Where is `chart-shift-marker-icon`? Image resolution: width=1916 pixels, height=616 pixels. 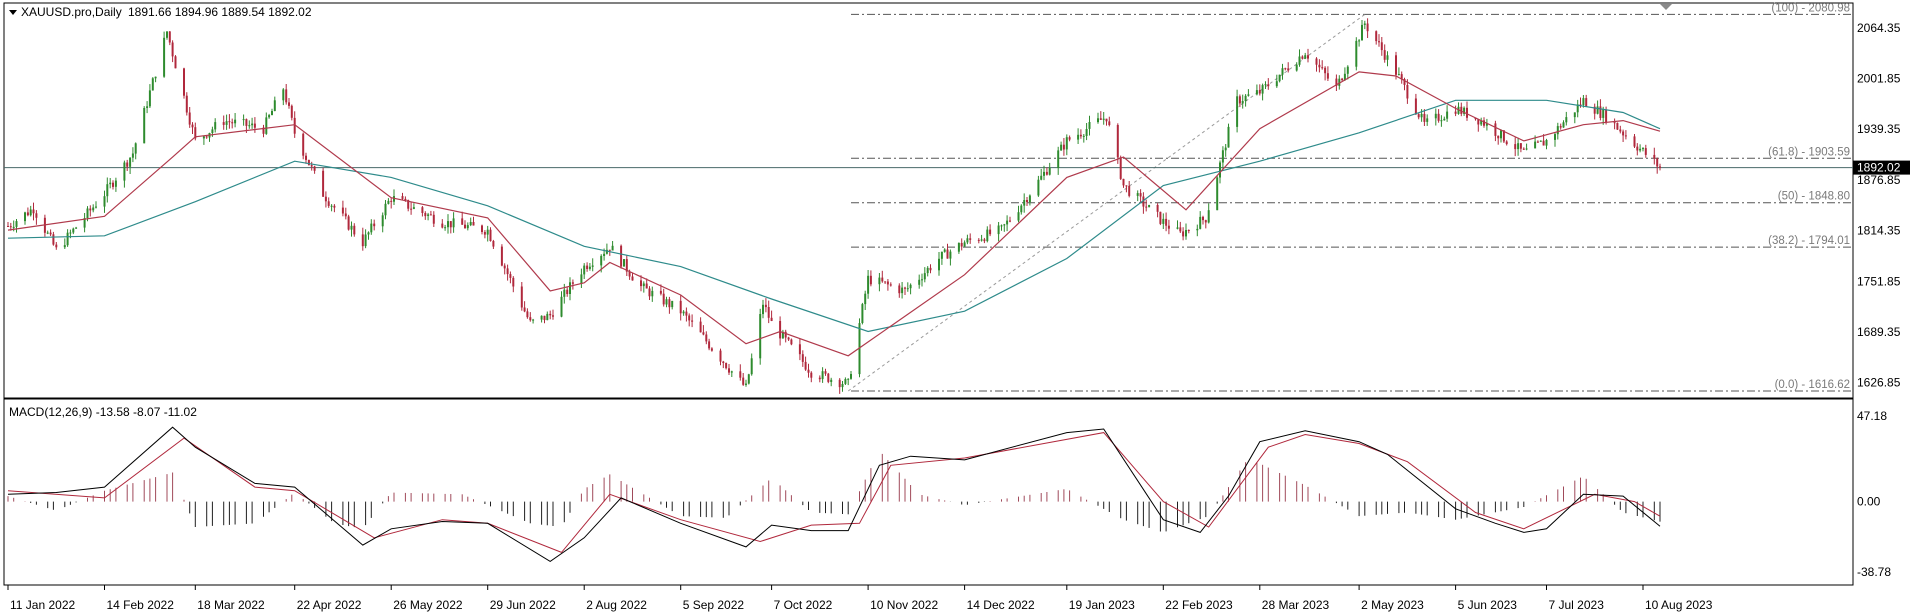
chart-shift-marker-icon is located at coordinates (1666, 7).